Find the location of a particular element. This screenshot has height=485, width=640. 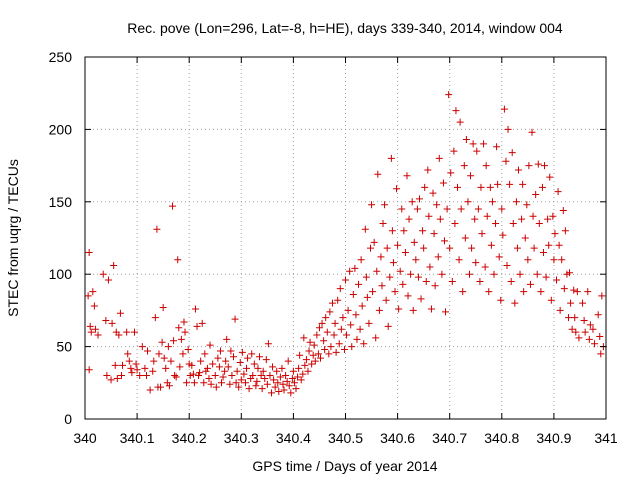

x-tick-label: 340.8 is located at coordinates (501, 438).